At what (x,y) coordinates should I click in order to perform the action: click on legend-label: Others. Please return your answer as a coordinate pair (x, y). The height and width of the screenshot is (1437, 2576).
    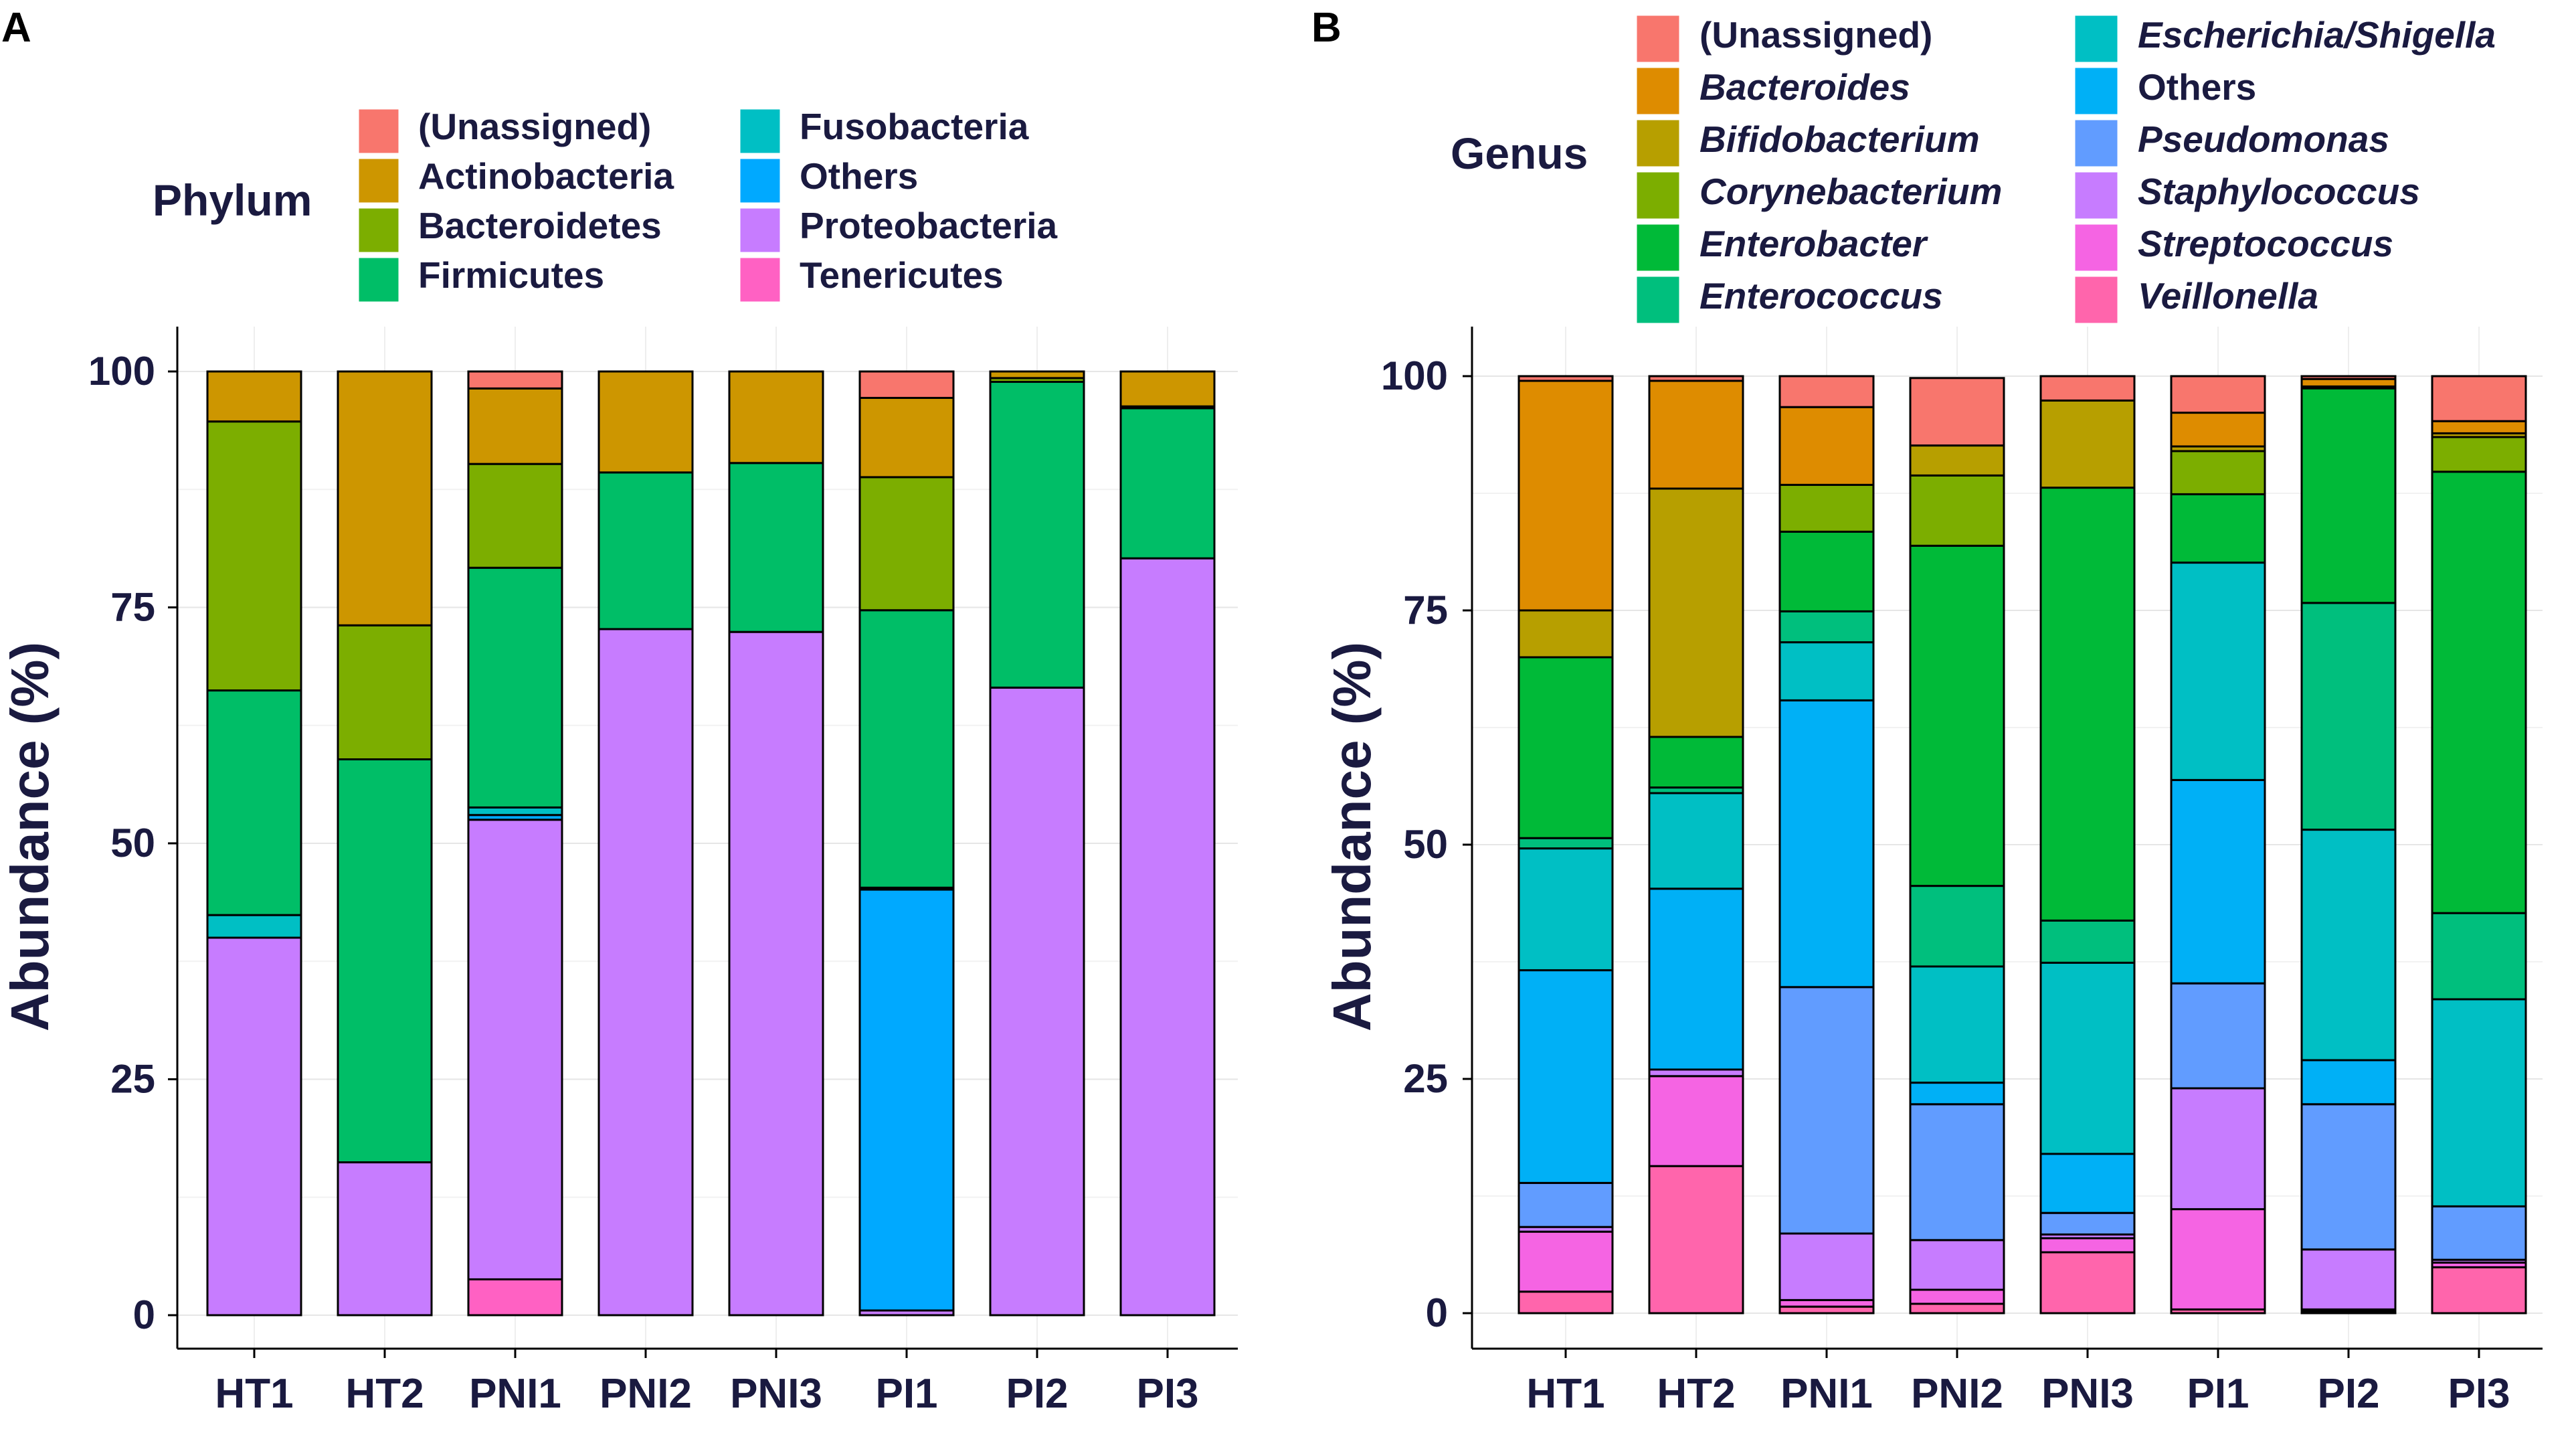
    Looking at the image, I should click on (2197, 87).